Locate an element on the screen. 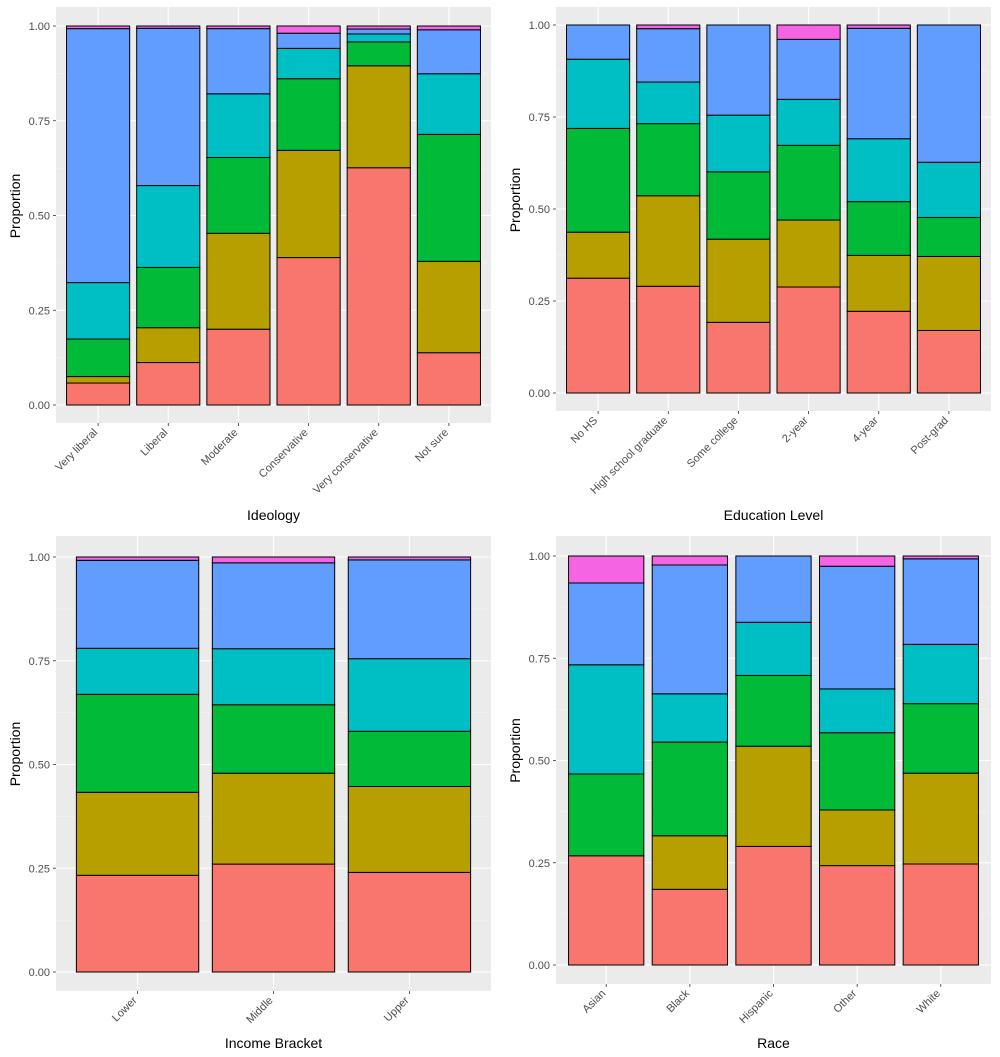 This screenshot has width=1000, height=1057. x-tick-label-black: Black is located at coordinates (678, 1001).